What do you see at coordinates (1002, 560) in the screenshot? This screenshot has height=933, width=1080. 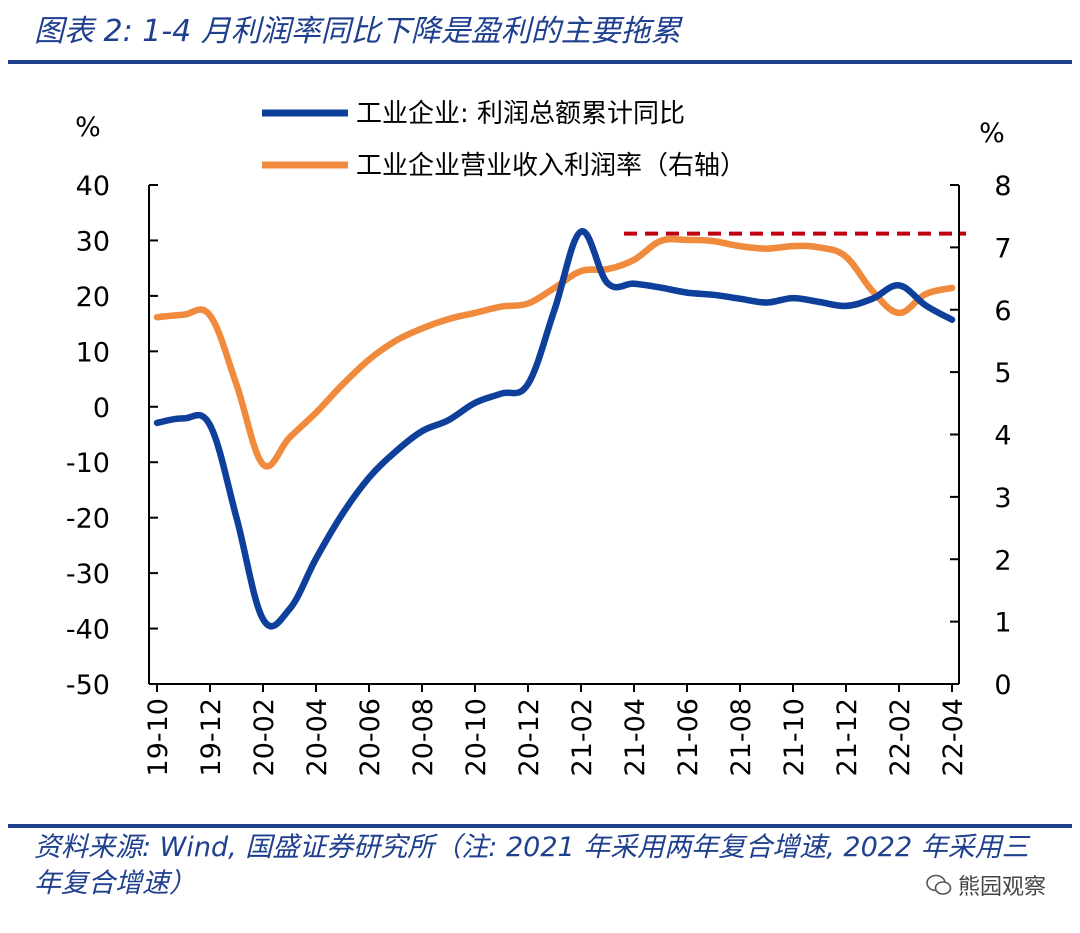 I see `right-tick-label: 2` at bounding box center [1002, 560].